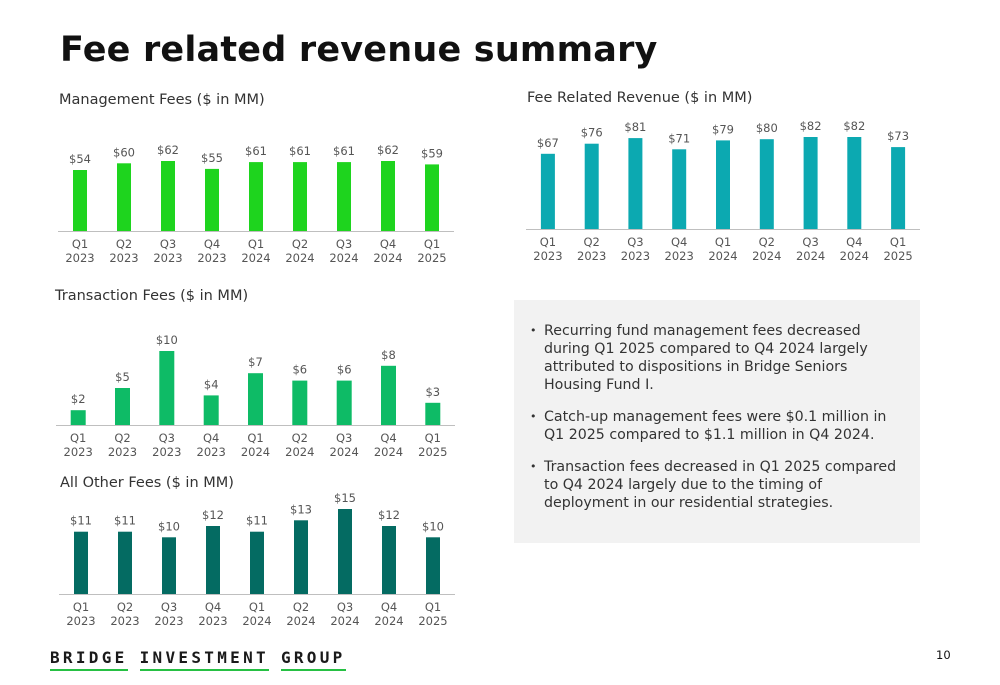  Describe the element at coordinates (767, 128) in the screenshot. I see `data-label: $80` at that location.